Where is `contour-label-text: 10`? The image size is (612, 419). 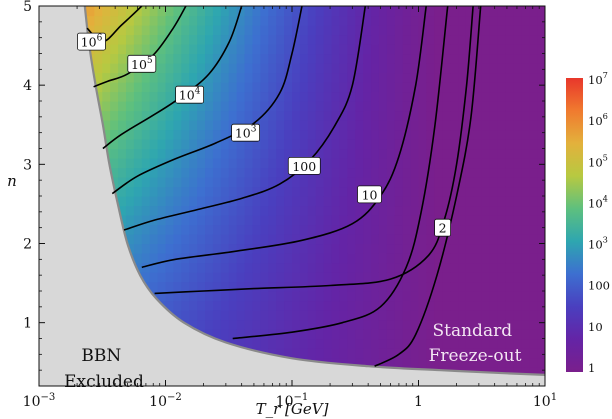
contour-label-text: 10 is located at coordinates (370, 194).